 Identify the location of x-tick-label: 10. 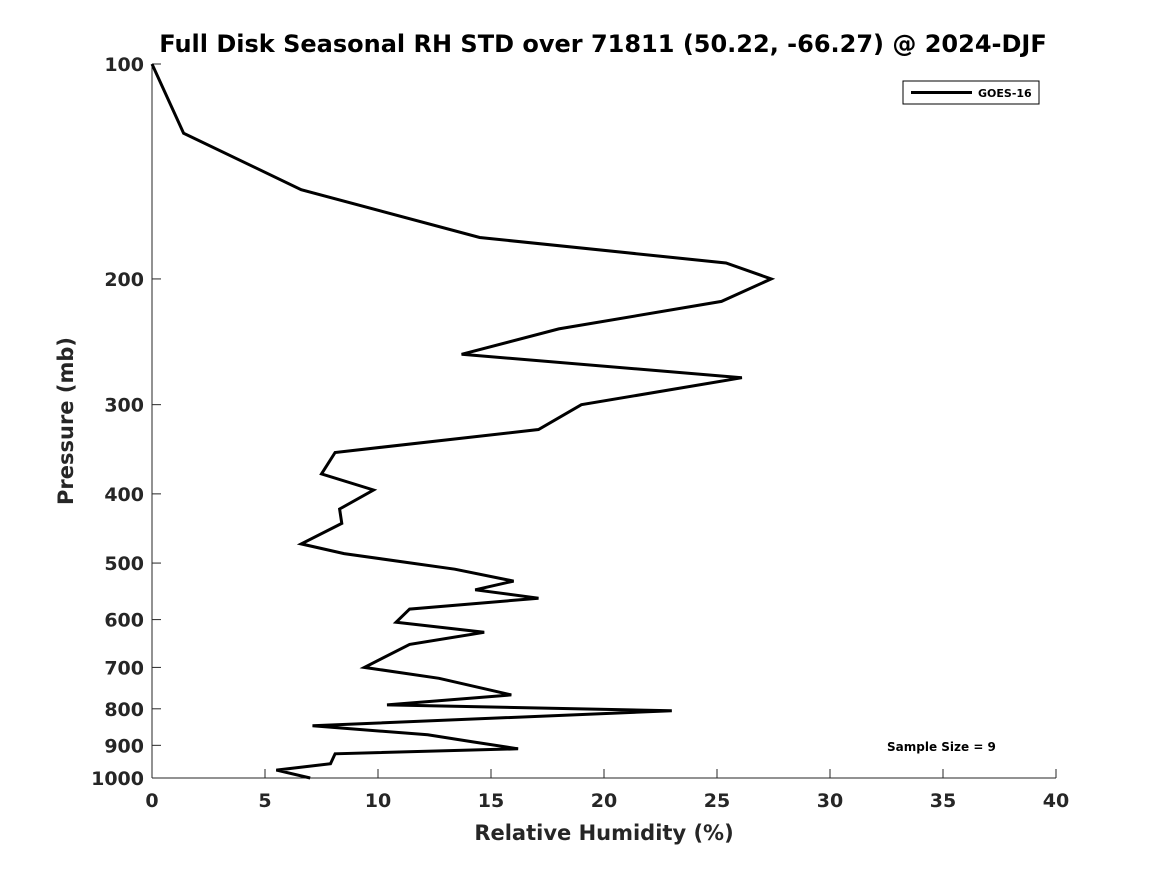
(378, 801).